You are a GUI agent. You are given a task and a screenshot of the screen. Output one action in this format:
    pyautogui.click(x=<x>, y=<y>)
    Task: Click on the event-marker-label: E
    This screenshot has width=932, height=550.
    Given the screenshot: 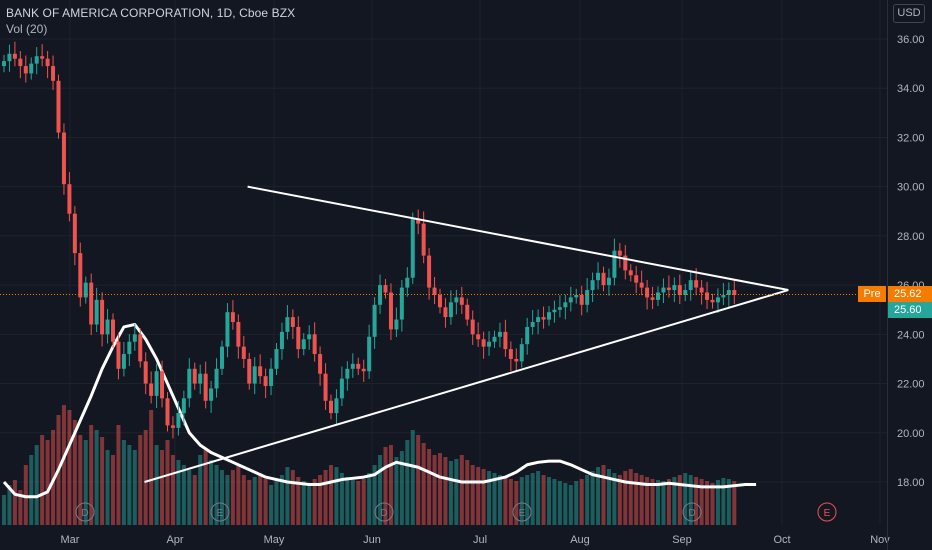 What is the action you would take?
    pyautogui.click(x=220, y=513)
    